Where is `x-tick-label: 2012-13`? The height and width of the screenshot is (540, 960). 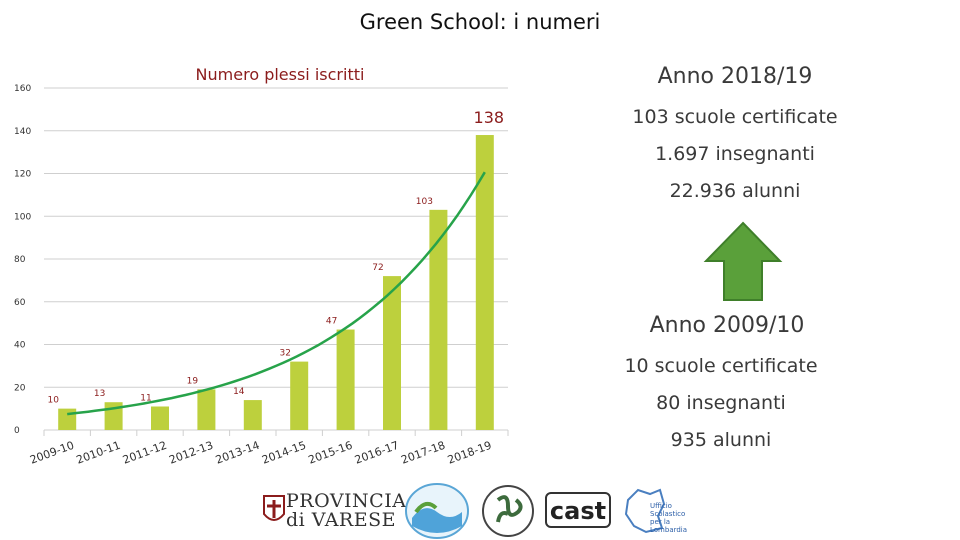
x-tick-label: 2012-13 is located at coordinates (191, 453).